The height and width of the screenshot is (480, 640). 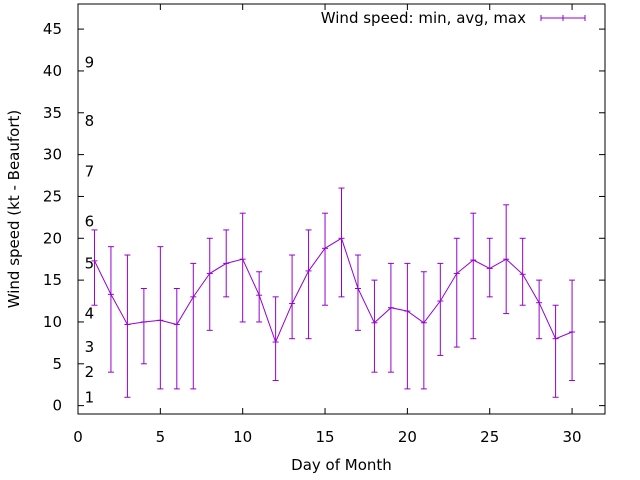 What do you see at coordinates (90, 347) in the screenshot?
I see `beaufort-label: 3` at bounding box center [90, 347].